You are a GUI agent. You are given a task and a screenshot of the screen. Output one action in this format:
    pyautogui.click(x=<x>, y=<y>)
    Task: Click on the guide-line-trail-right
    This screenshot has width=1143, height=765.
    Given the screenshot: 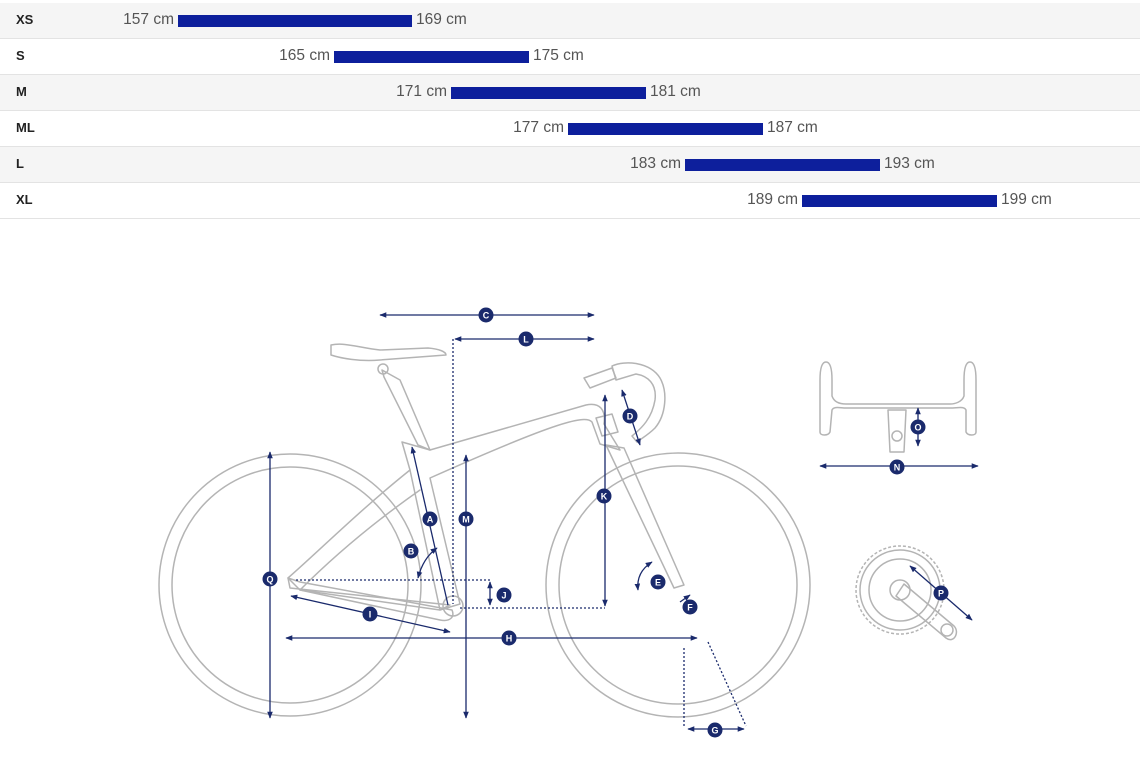 What is the action you would take?
    pyautogui.click(x=727, y=684)
    